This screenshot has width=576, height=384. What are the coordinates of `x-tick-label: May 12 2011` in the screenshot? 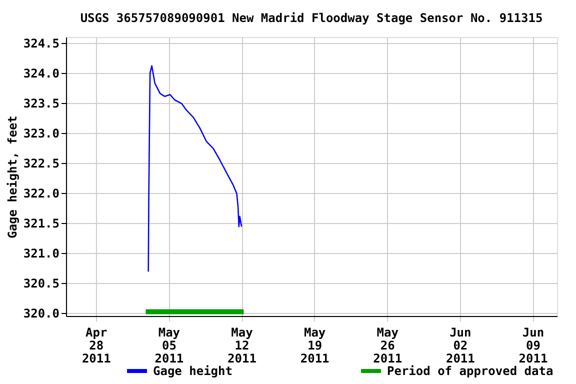 It's located at (242, 346).